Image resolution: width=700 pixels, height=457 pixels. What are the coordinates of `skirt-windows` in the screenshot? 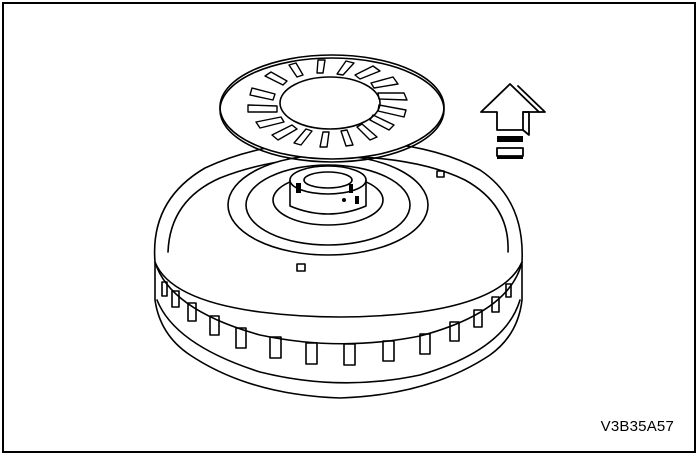 It's located at (336, 323).